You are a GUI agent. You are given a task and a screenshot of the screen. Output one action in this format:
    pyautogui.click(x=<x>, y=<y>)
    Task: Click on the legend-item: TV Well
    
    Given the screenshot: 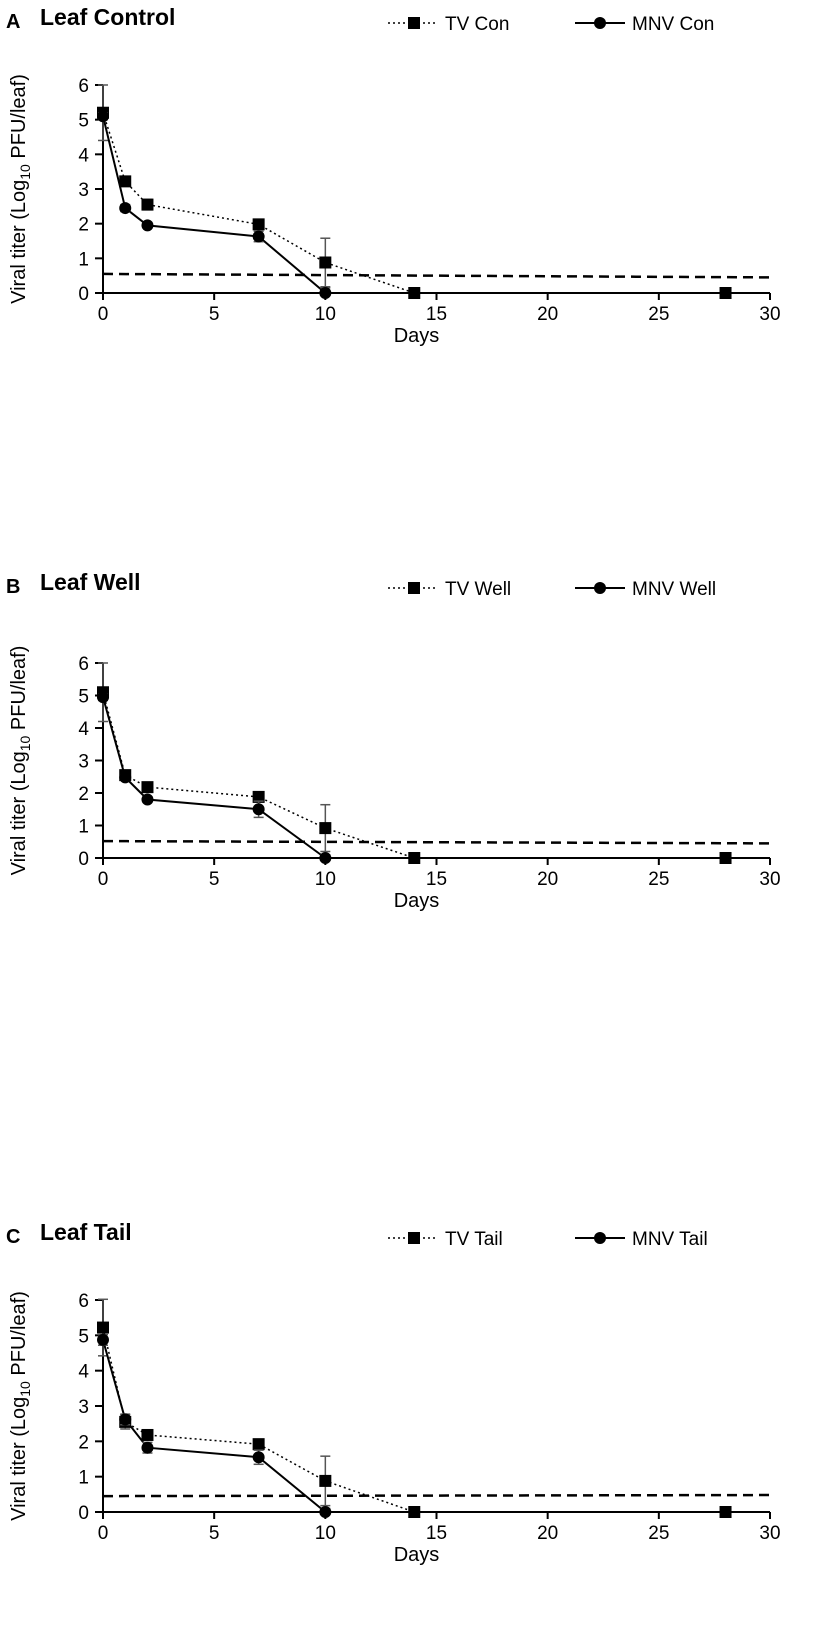 What is the action you would take?
    pyautogui.click(x=449, y=589)
    